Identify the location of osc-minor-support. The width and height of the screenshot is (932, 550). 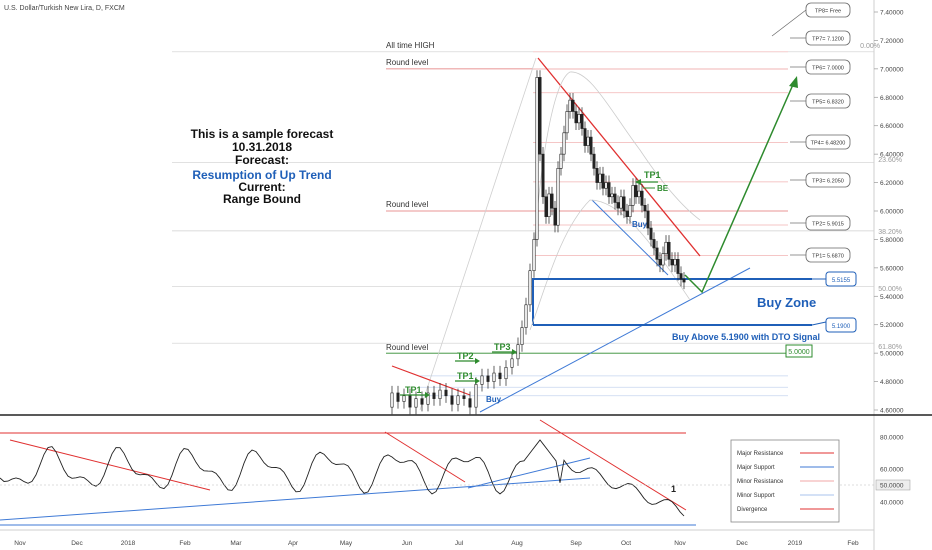
(529, 473).